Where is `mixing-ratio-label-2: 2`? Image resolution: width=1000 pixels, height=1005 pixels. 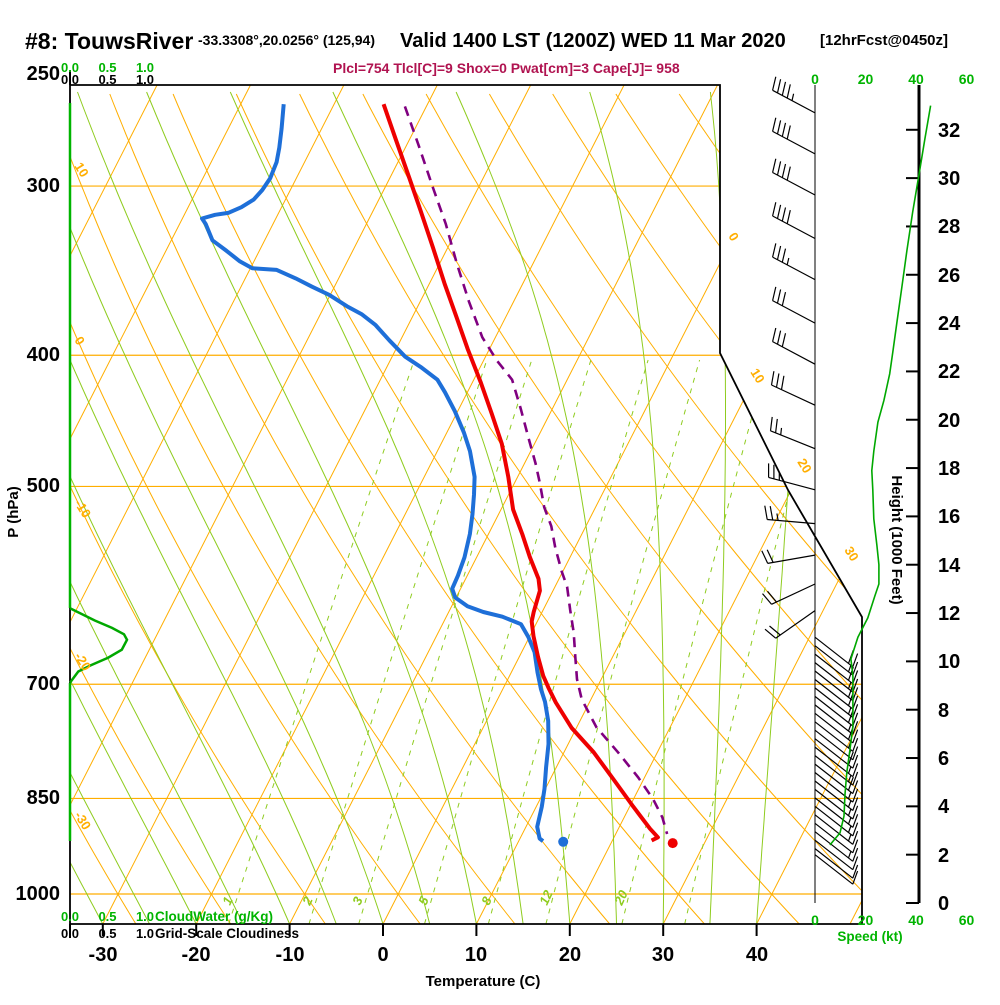
mixing-ratio-label-2: 2 is located at coordinates (307, 901).